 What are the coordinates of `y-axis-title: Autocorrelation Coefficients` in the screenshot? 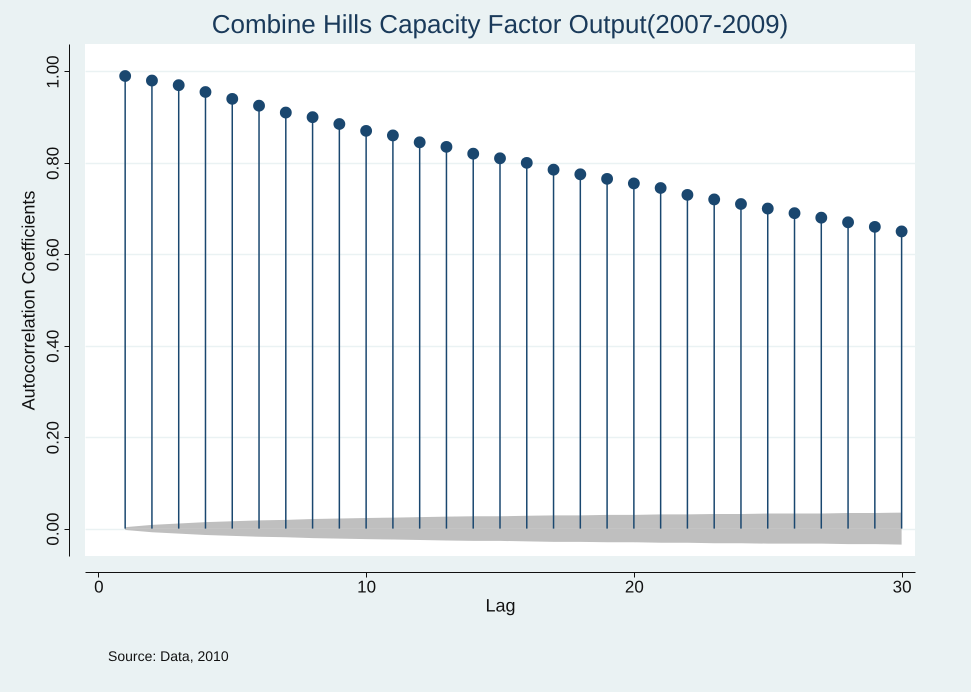 It's located at (28, 300).